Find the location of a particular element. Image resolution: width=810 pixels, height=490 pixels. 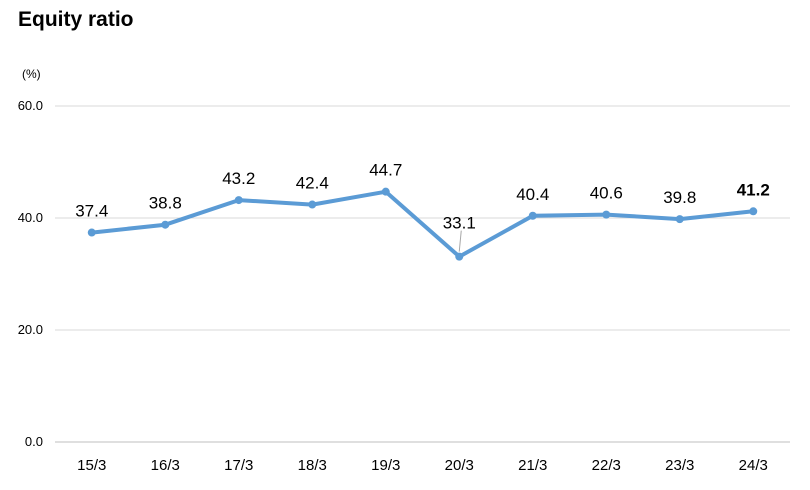

y-tick-label: 40.0 is located at coordinates (30, 217).